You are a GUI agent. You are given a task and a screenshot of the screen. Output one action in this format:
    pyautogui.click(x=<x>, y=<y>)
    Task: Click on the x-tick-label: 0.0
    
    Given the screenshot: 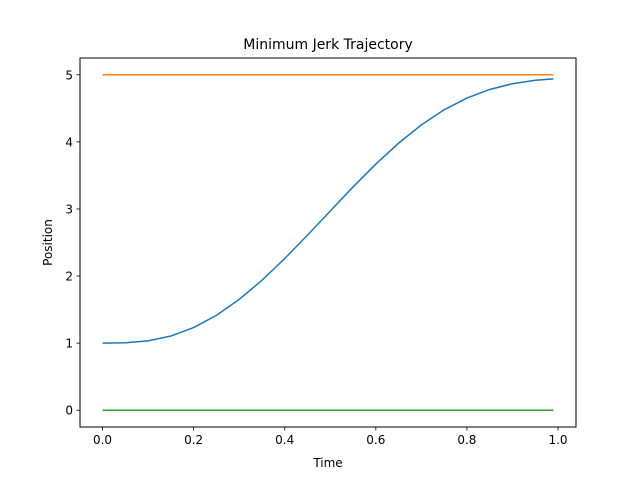 What is the action you would take?
    pyautogui.click(x=102, y=440)
    